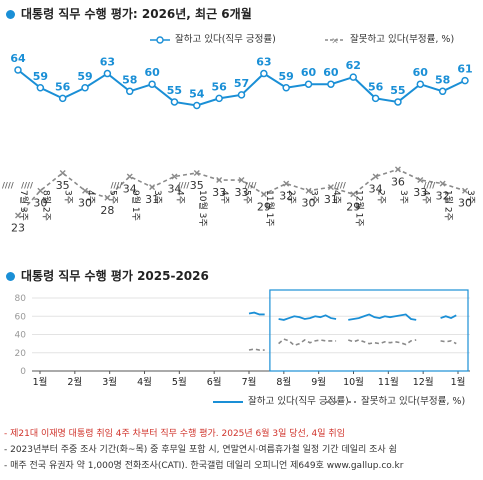 The image size is (483, 480). Describe the element at coordinates (21, 317) in the screenshot. I see `y-tick-label: 60` at that location.